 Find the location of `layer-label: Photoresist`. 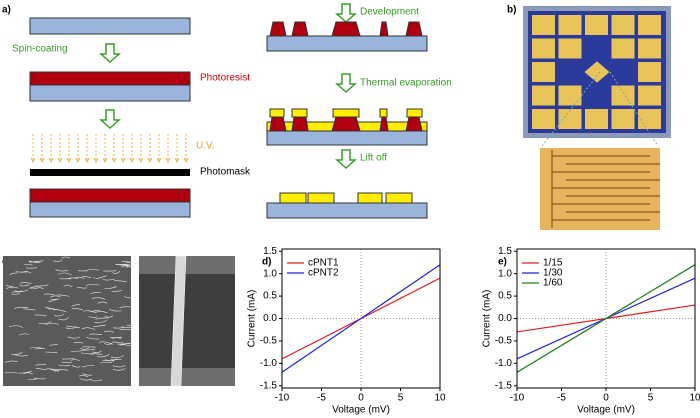

layer-label: Photoresist is located at coordinates (225, 78).